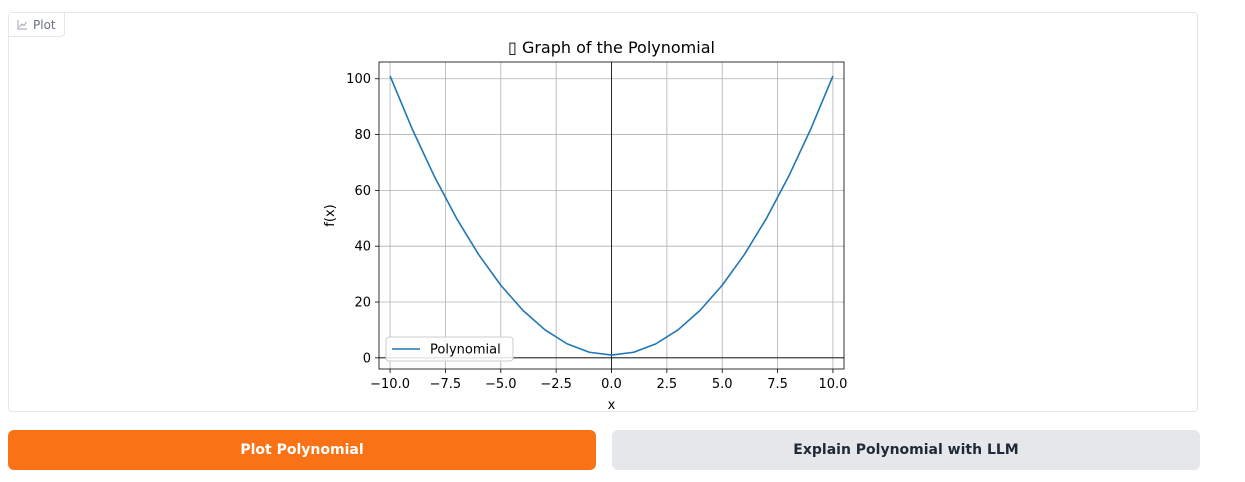 This screenshot has height=482, width=1245. What do you see at coordinates (358, 79) in the screenshot?
I see `y-tick-label: 100` at bounding box center [358, 79].